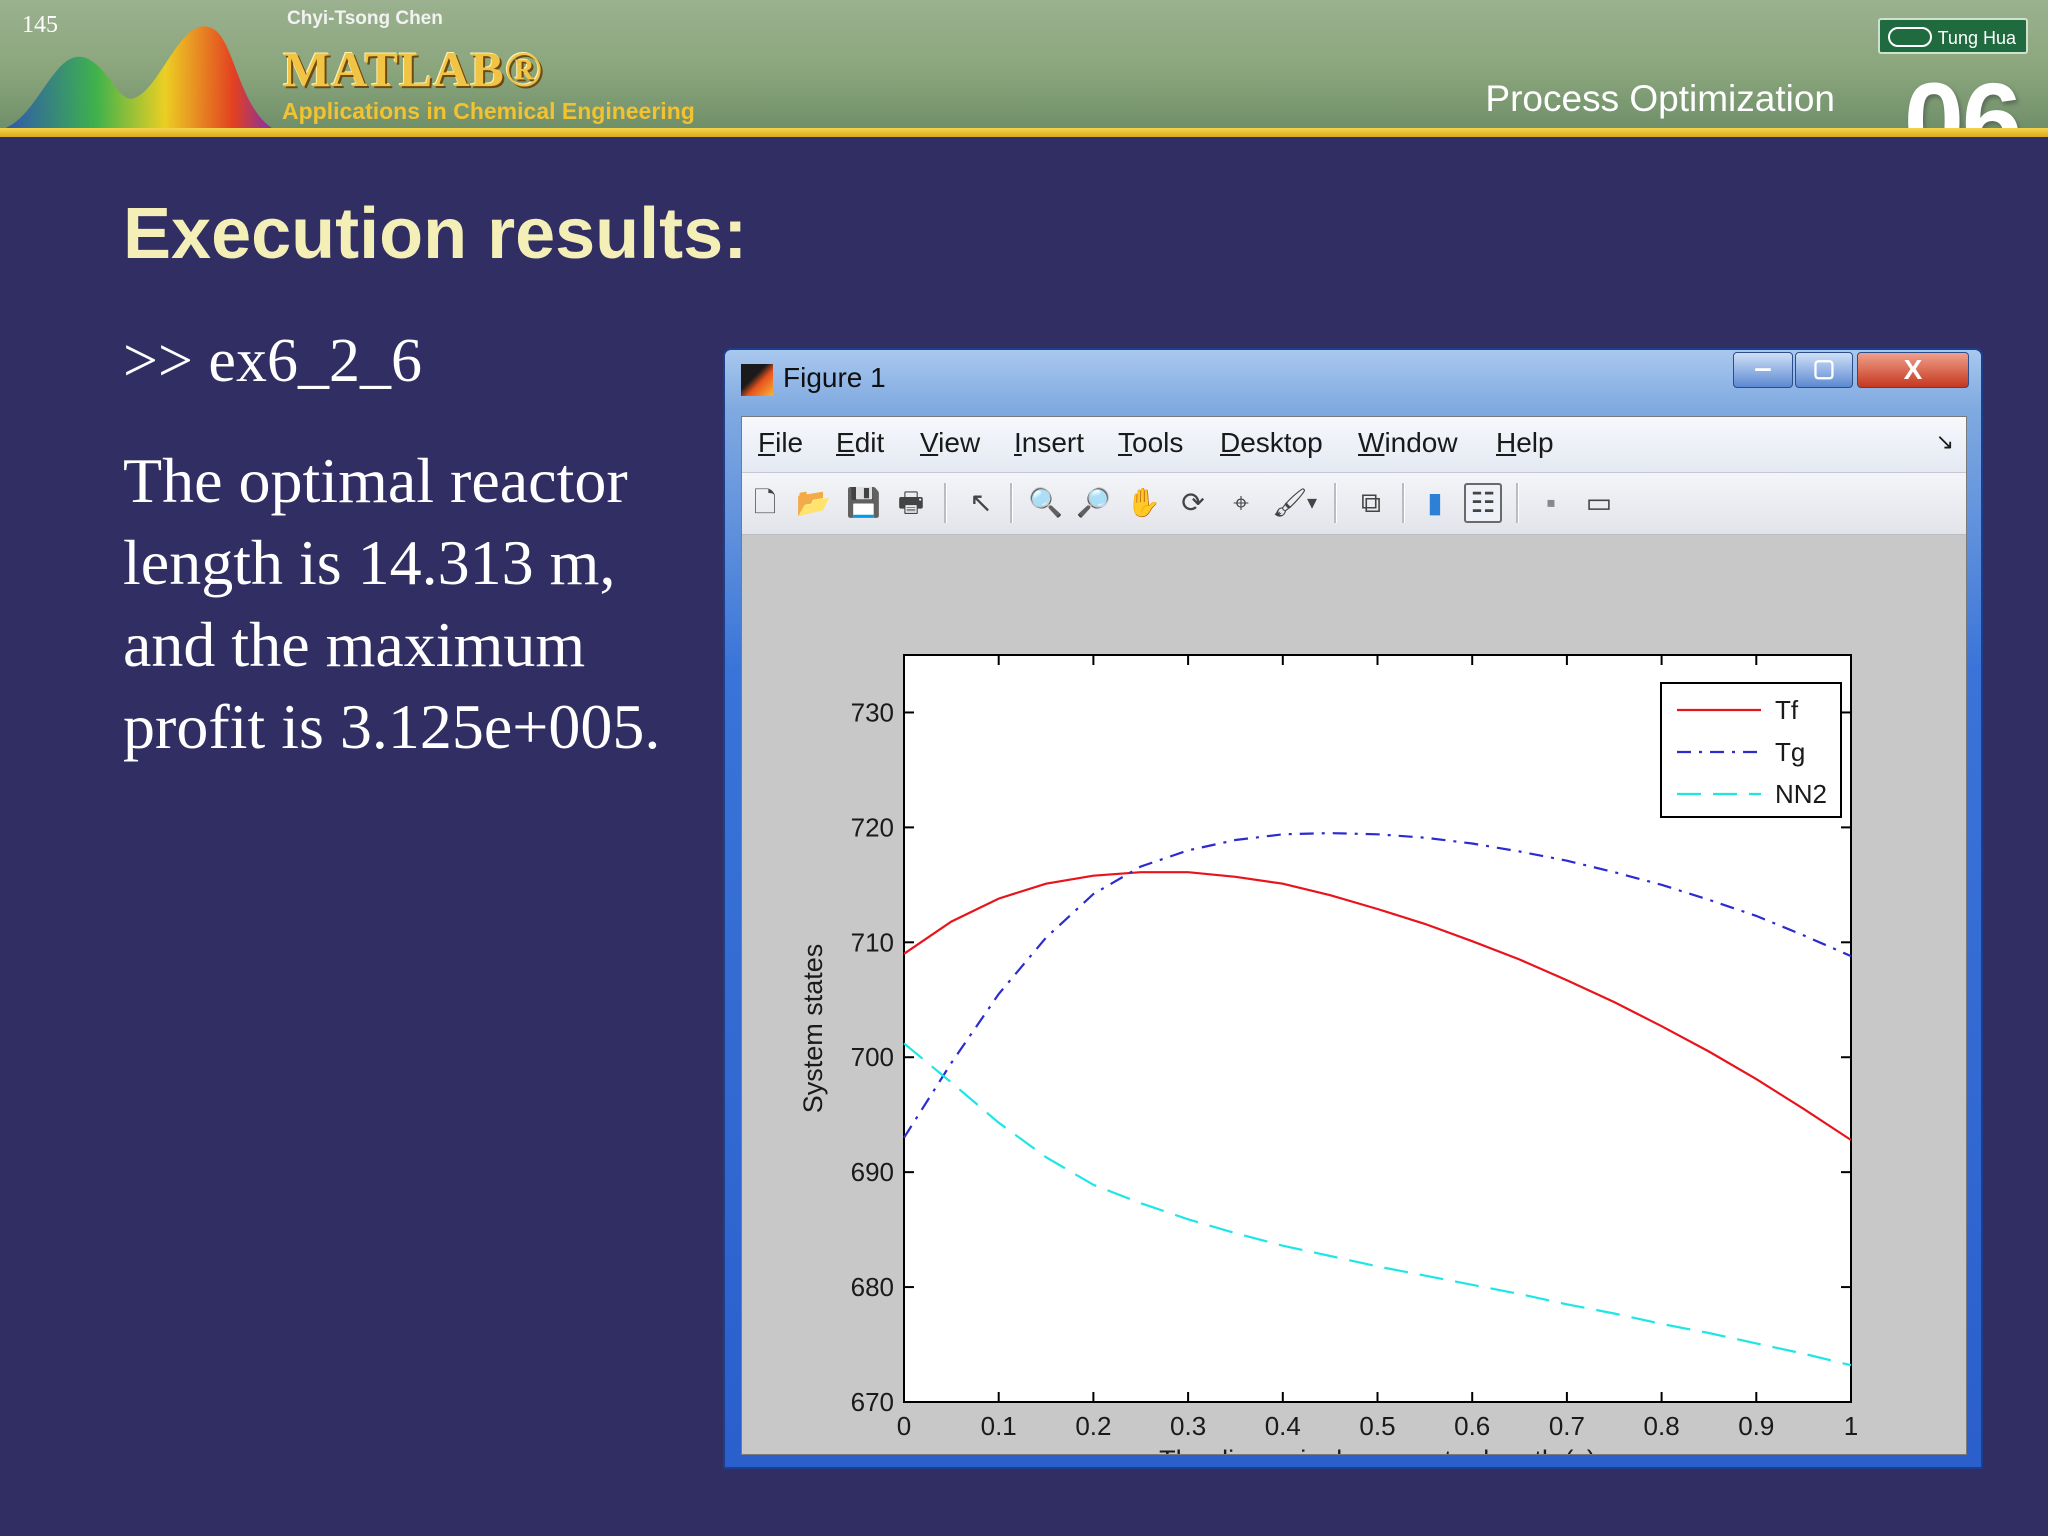 The width and height of the screenshot is (2048, 1536). What do you see at coordinates (1824, 370) in the screenshot?
I see `maximize-button: ▢` at bounding box center [1824, 370].